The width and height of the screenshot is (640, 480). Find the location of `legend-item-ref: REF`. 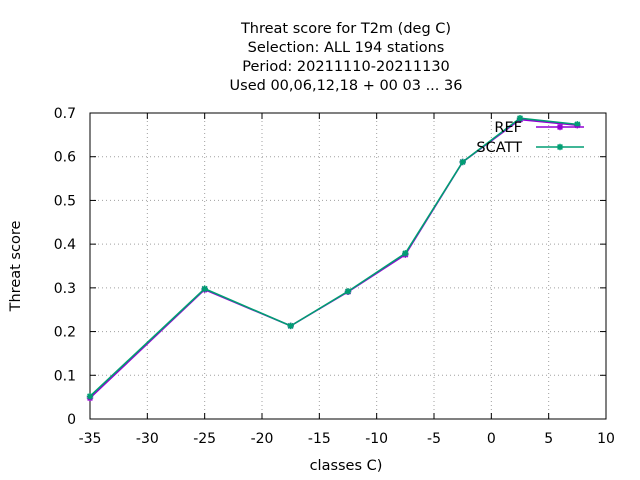

legend-item-ref: REF is located at coordinates (539, 128).